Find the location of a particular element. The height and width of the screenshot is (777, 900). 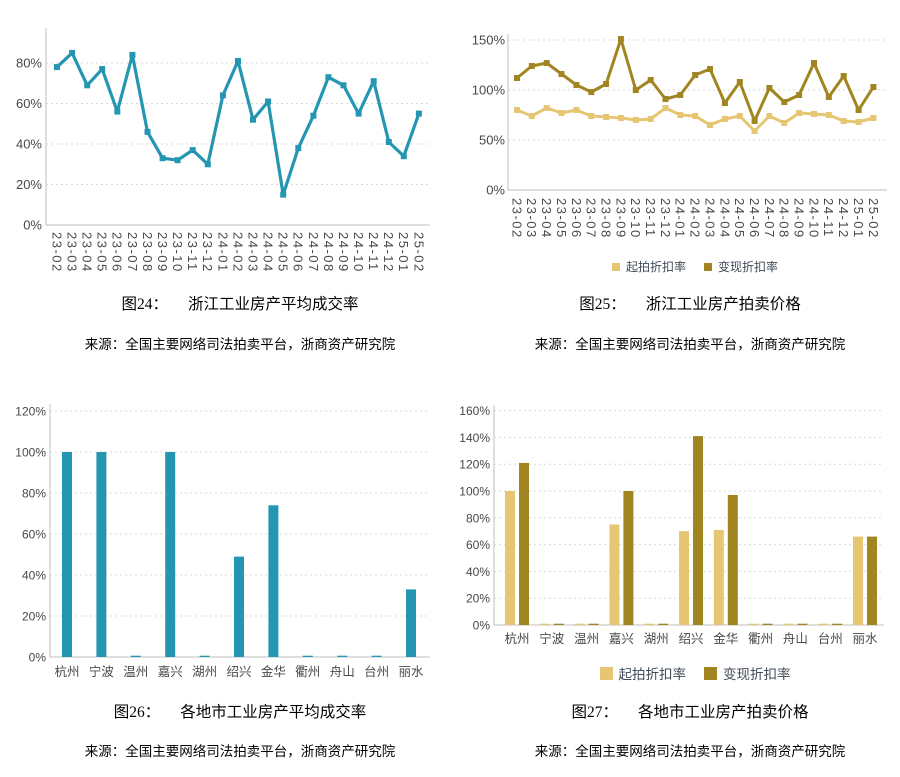

x-tick-label: 24-07 is located at coordinates (769, 218).